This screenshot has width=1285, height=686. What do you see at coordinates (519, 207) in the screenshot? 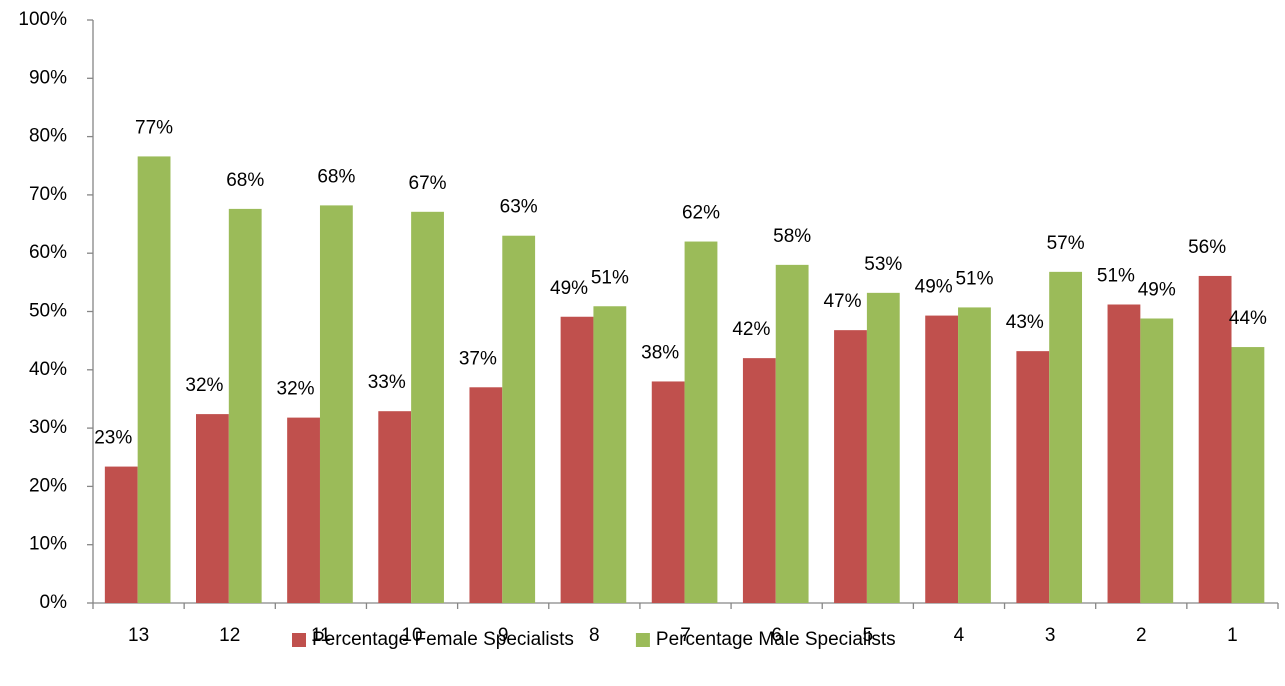
I see `data-label: 63%` at bounding box center [519, 207].